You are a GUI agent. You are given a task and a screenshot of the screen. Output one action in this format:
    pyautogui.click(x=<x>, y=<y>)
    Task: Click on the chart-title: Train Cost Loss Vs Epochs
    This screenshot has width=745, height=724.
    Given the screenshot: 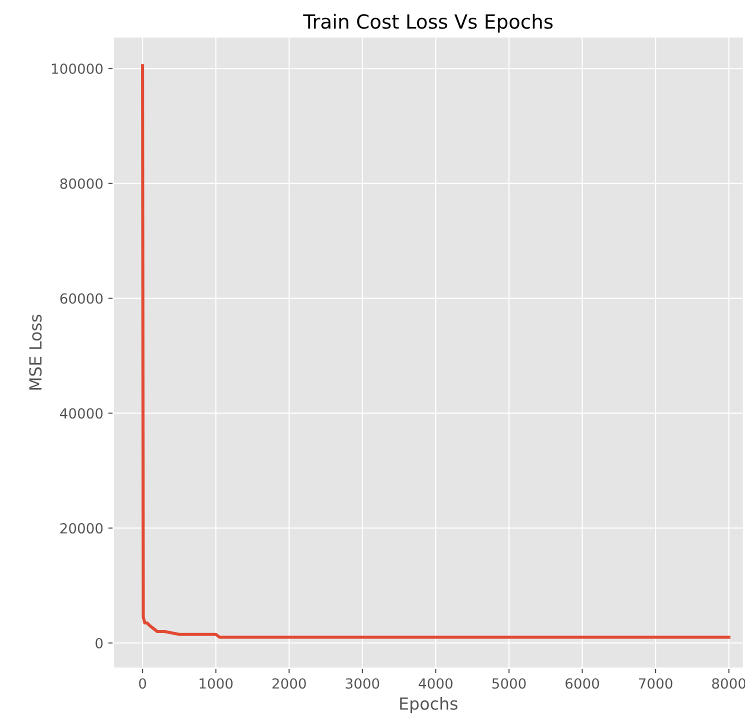 What is the action you would take?
    pyautogui.click(x=428, y=23)
    